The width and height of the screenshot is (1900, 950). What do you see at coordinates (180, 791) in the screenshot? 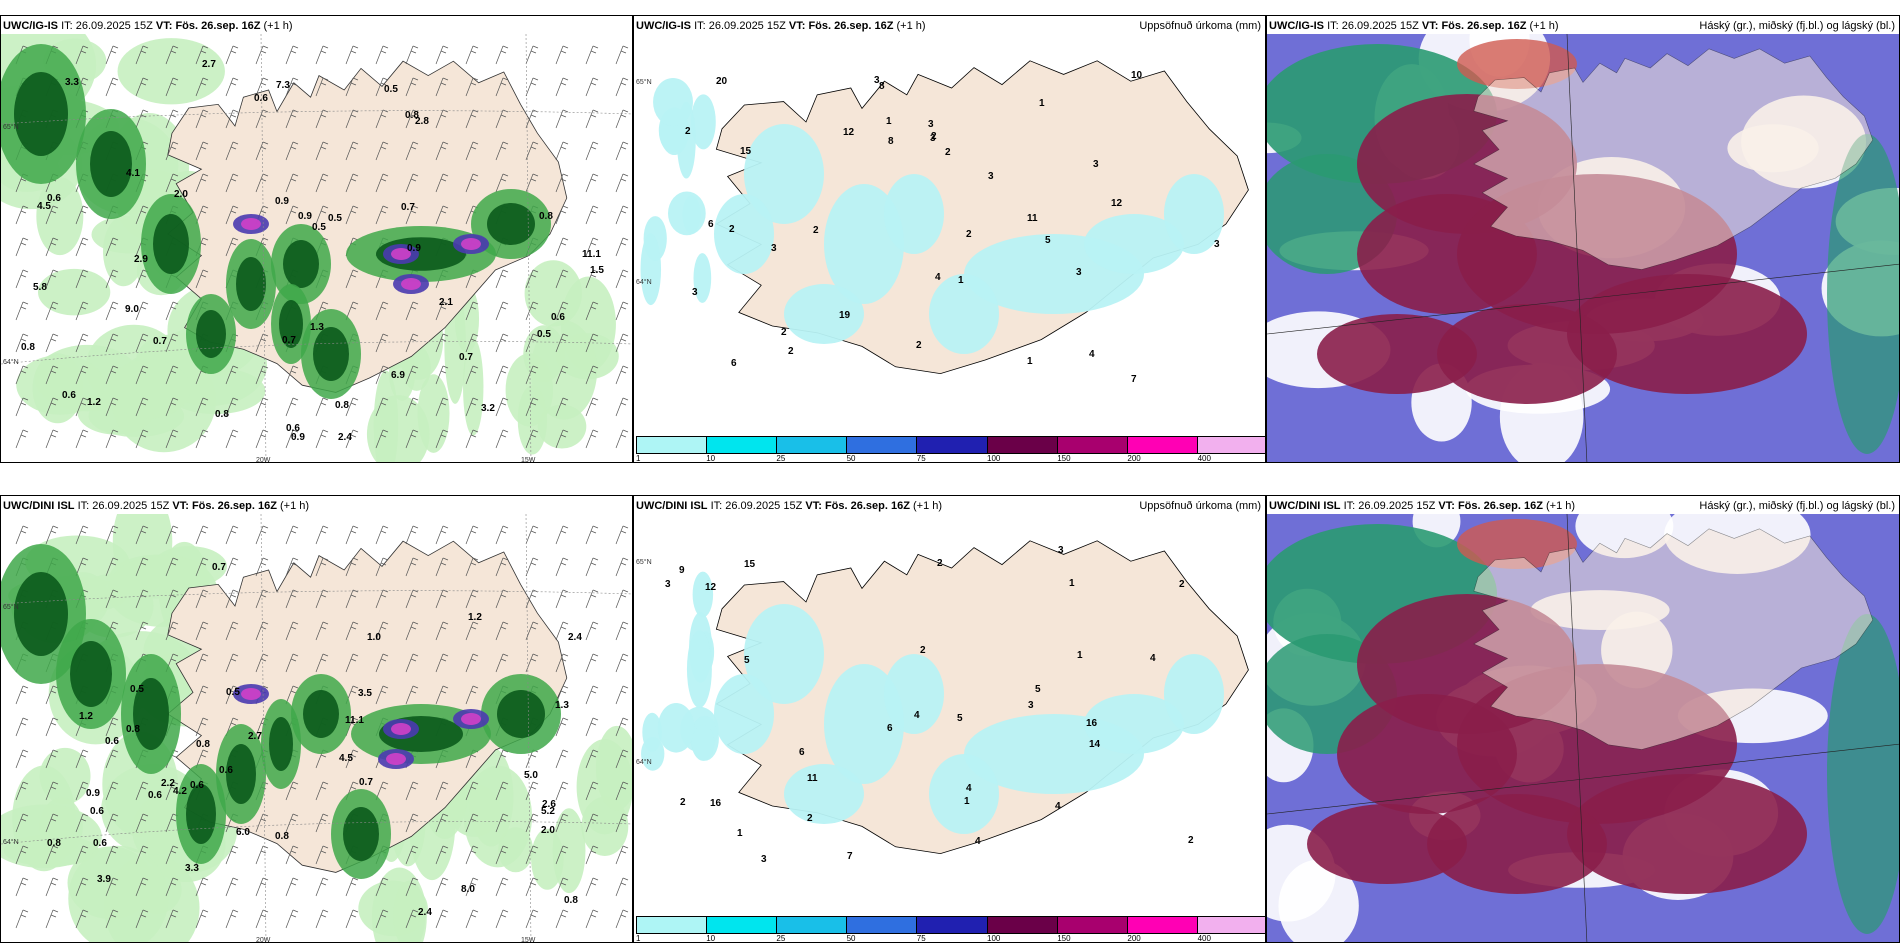
I see `precip-value-label: 4.2` at bounding box center [180, 791].